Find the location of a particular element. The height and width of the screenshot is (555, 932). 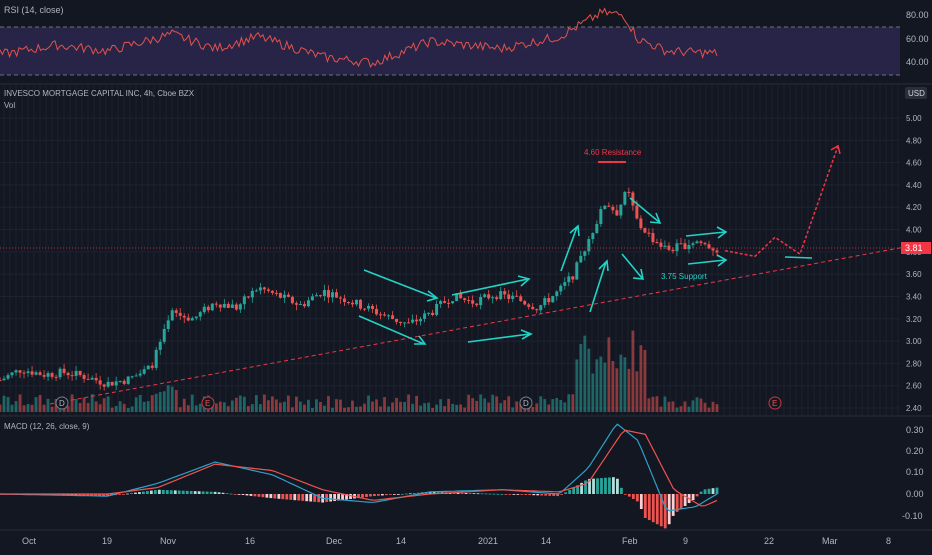

macd-histogram is located at coordinates (359, 503).